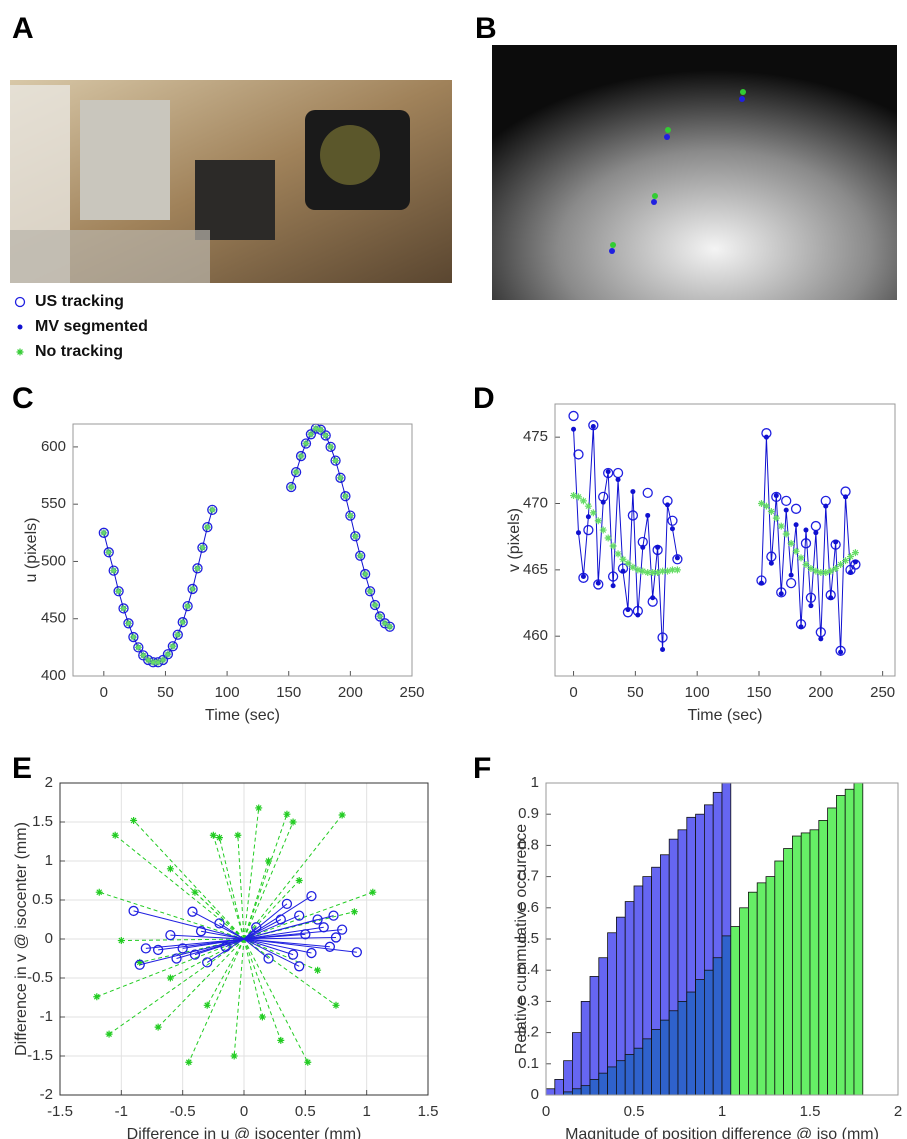 The width and height of the screenshot is (907, 1139). I want to click on x-tick-label: -1, so click(121, 1111).